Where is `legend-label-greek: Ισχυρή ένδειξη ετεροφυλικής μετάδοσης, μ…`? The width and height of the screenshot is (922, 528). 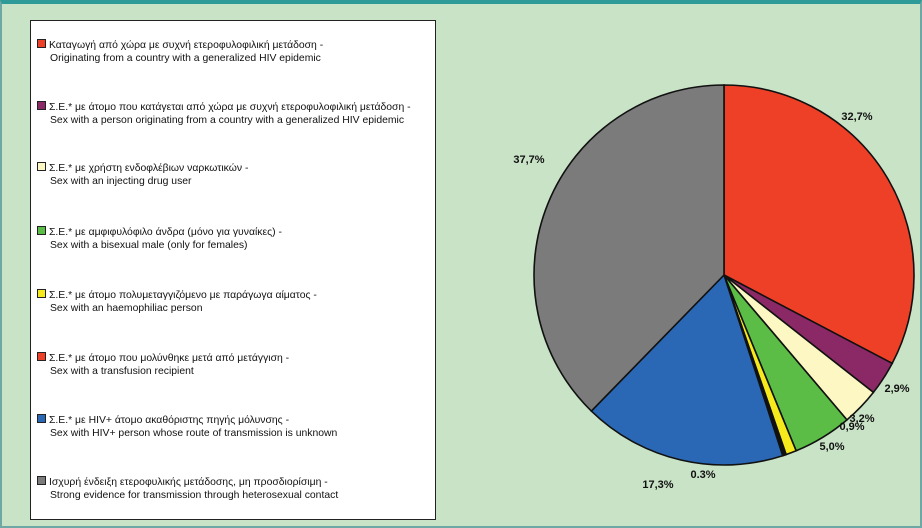
legend-label-greek: Ισχυρή ένδειξη ετεροφυλικής μετάδοσης, μ… is located at coordinates (185, 482).